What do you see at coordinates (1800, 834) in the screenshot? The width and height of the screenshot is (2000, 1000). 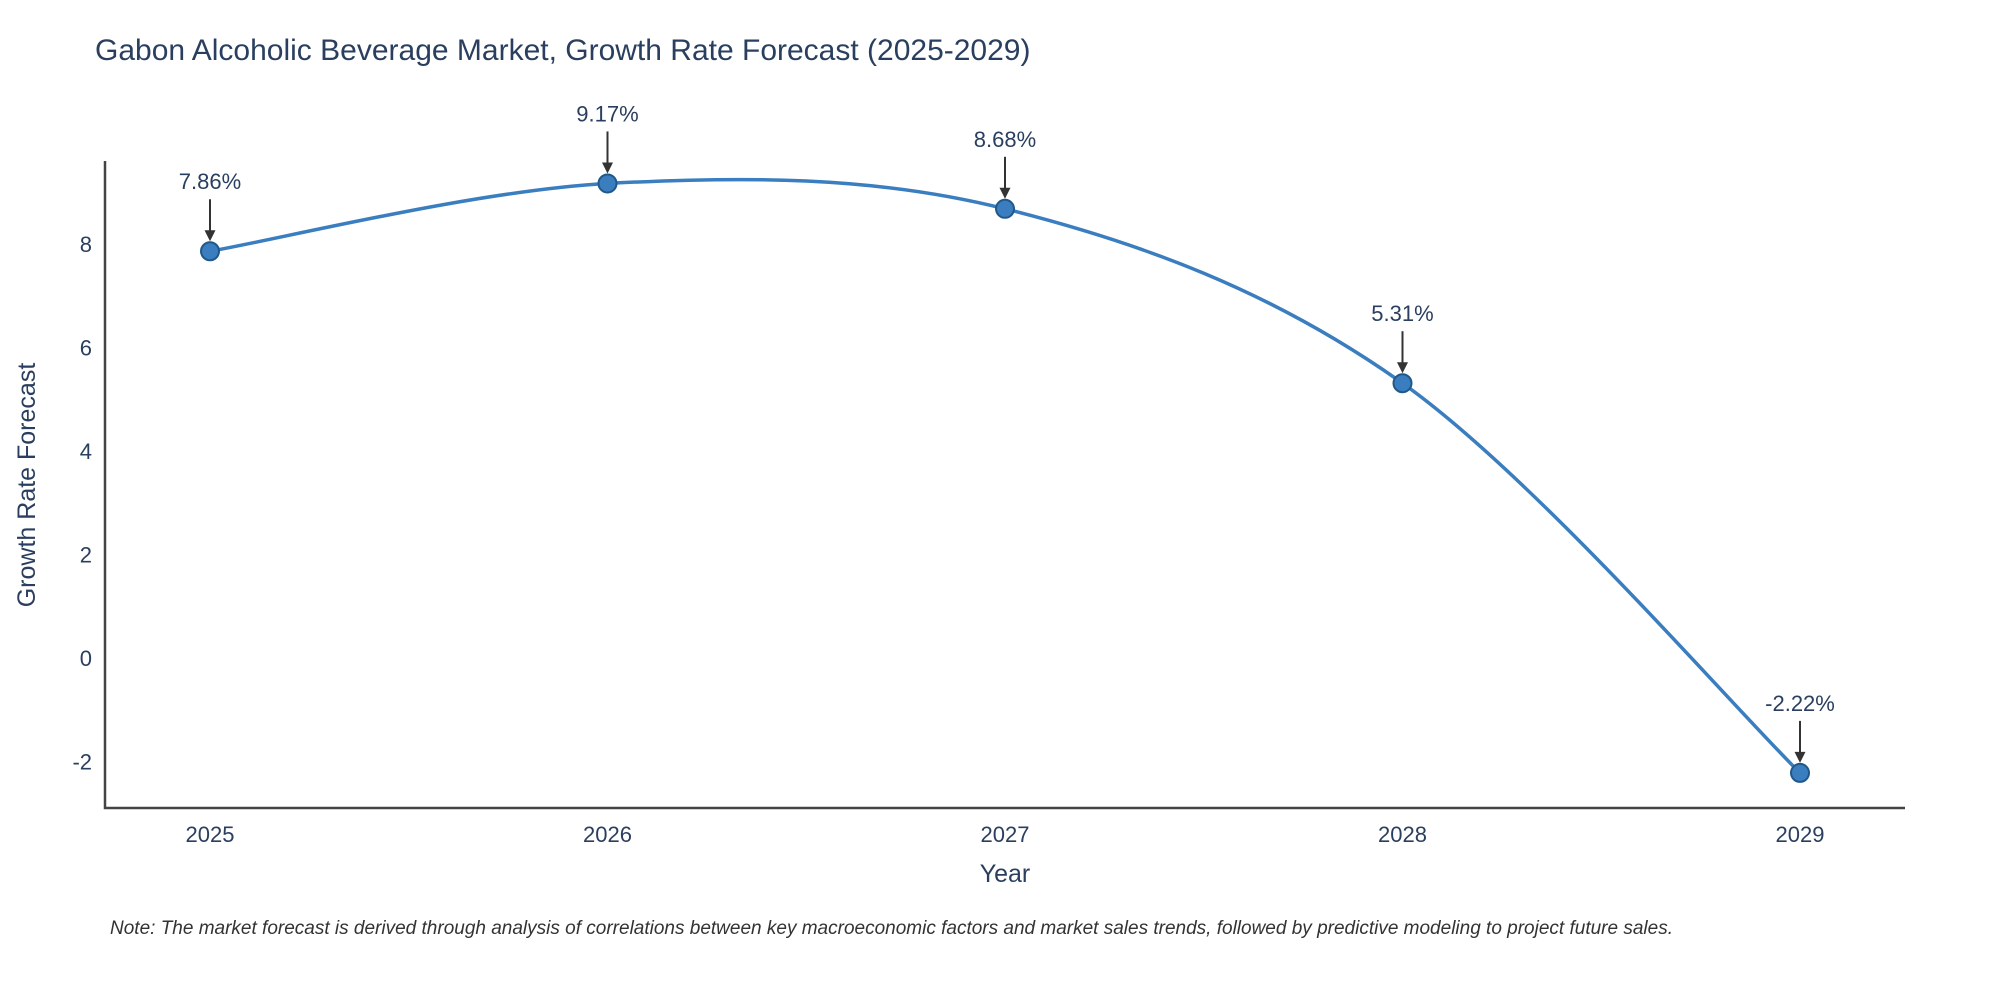 I see `x-tick-label: 2029` at bounding box center [1800, 834].